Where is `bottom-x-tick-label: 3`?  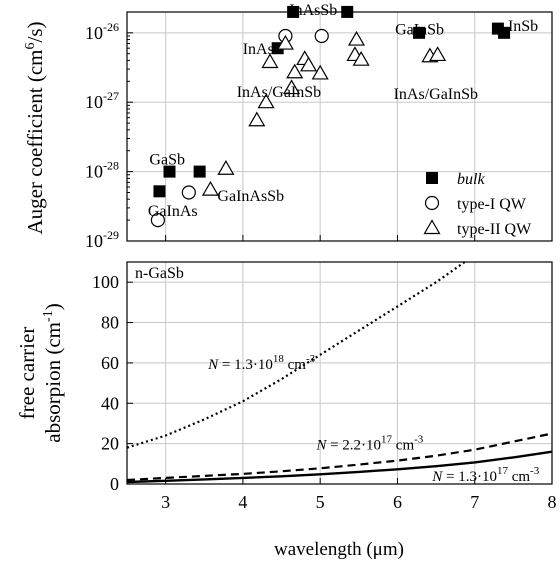
bottom-x-tick-label: 3 is located at coordinates (165, 502).